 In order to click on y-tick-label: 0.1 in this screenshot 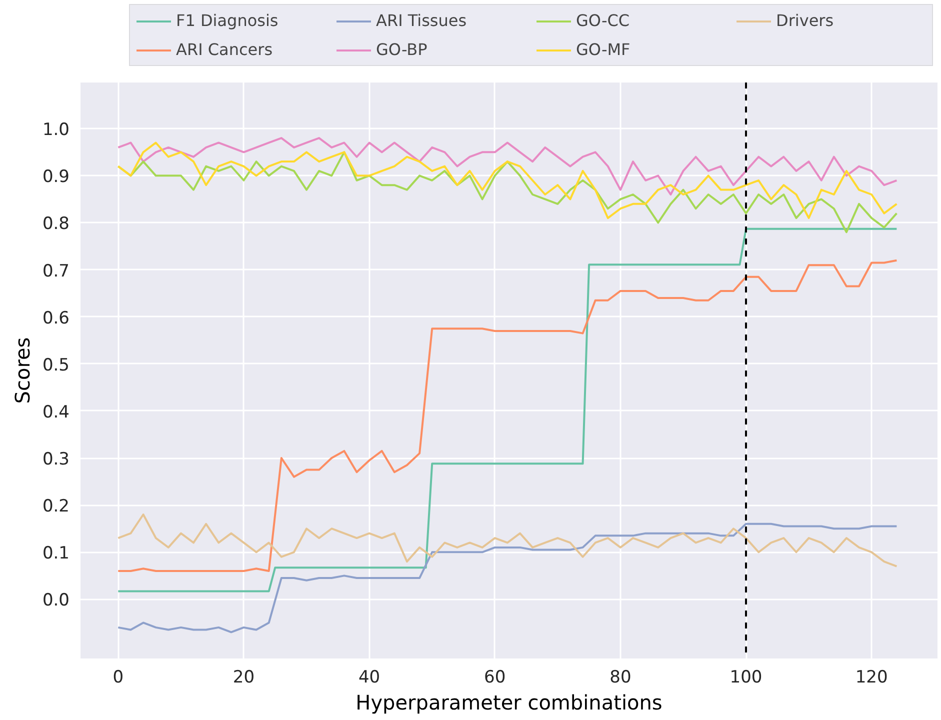, I will do `click(56, 554)`.